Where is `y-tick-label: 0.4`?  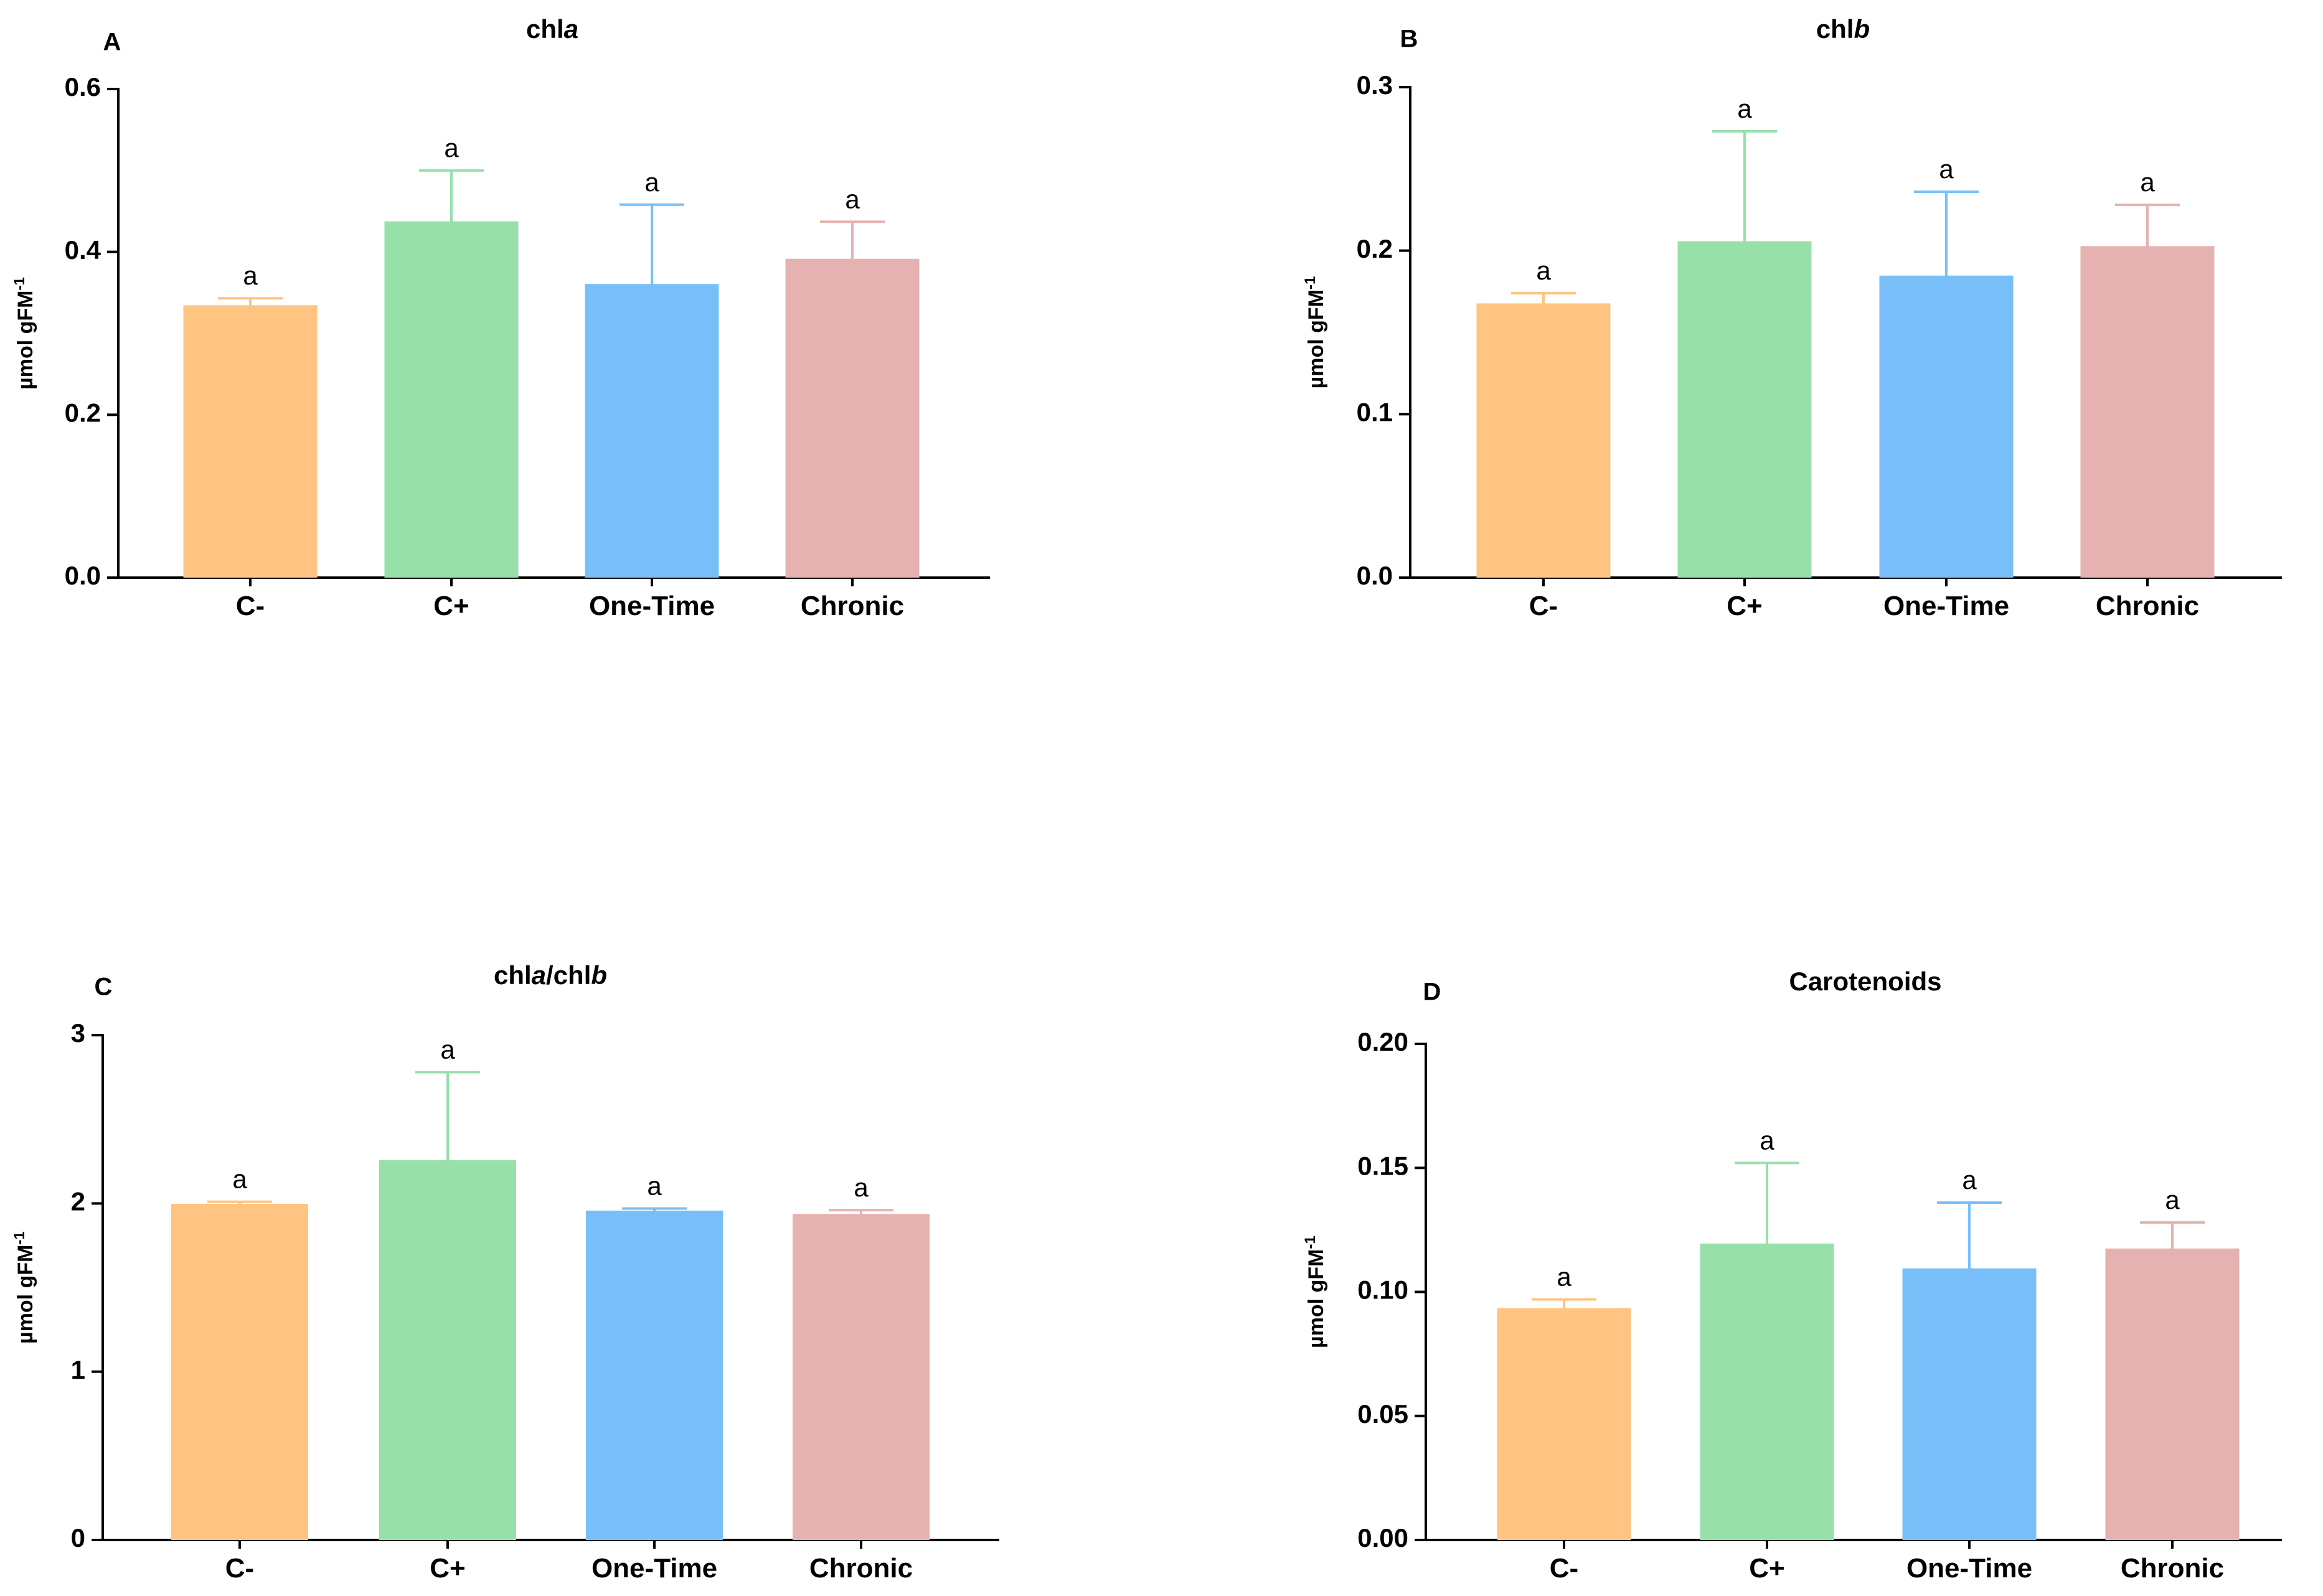 y-tick-label: 0.4 is located at coordinates (83, 250).